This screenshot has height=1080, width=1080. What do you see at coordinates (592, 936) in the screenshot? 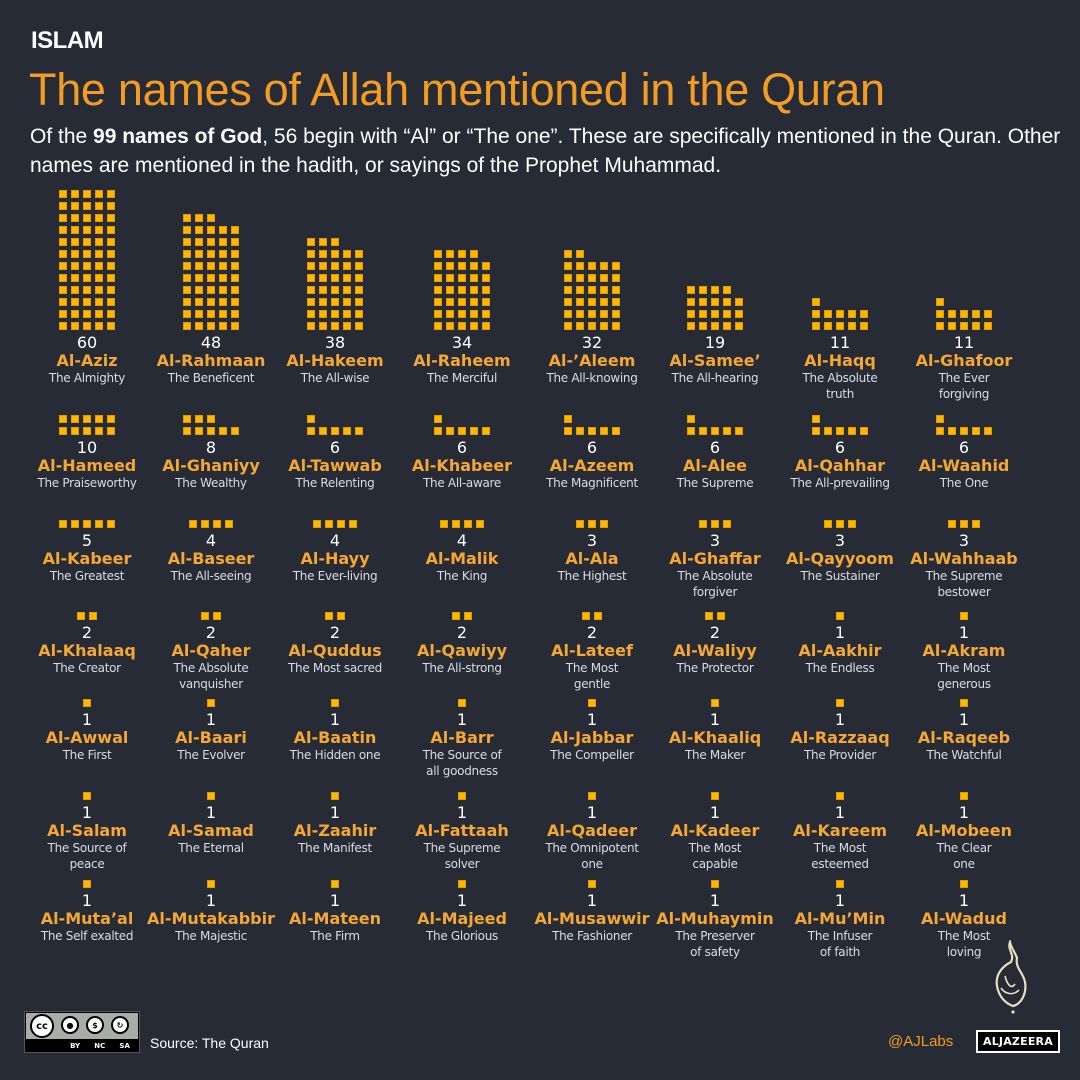
I see `name-meaning: The Fashioner` at bounding box center [592, 936].